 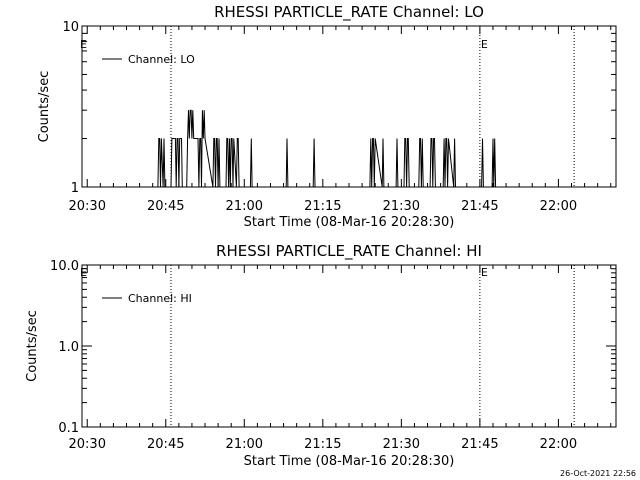 I want to click on chart-title: RHESSI PARTICLE_RATE Channel: LO, so click(x=349, y=12).